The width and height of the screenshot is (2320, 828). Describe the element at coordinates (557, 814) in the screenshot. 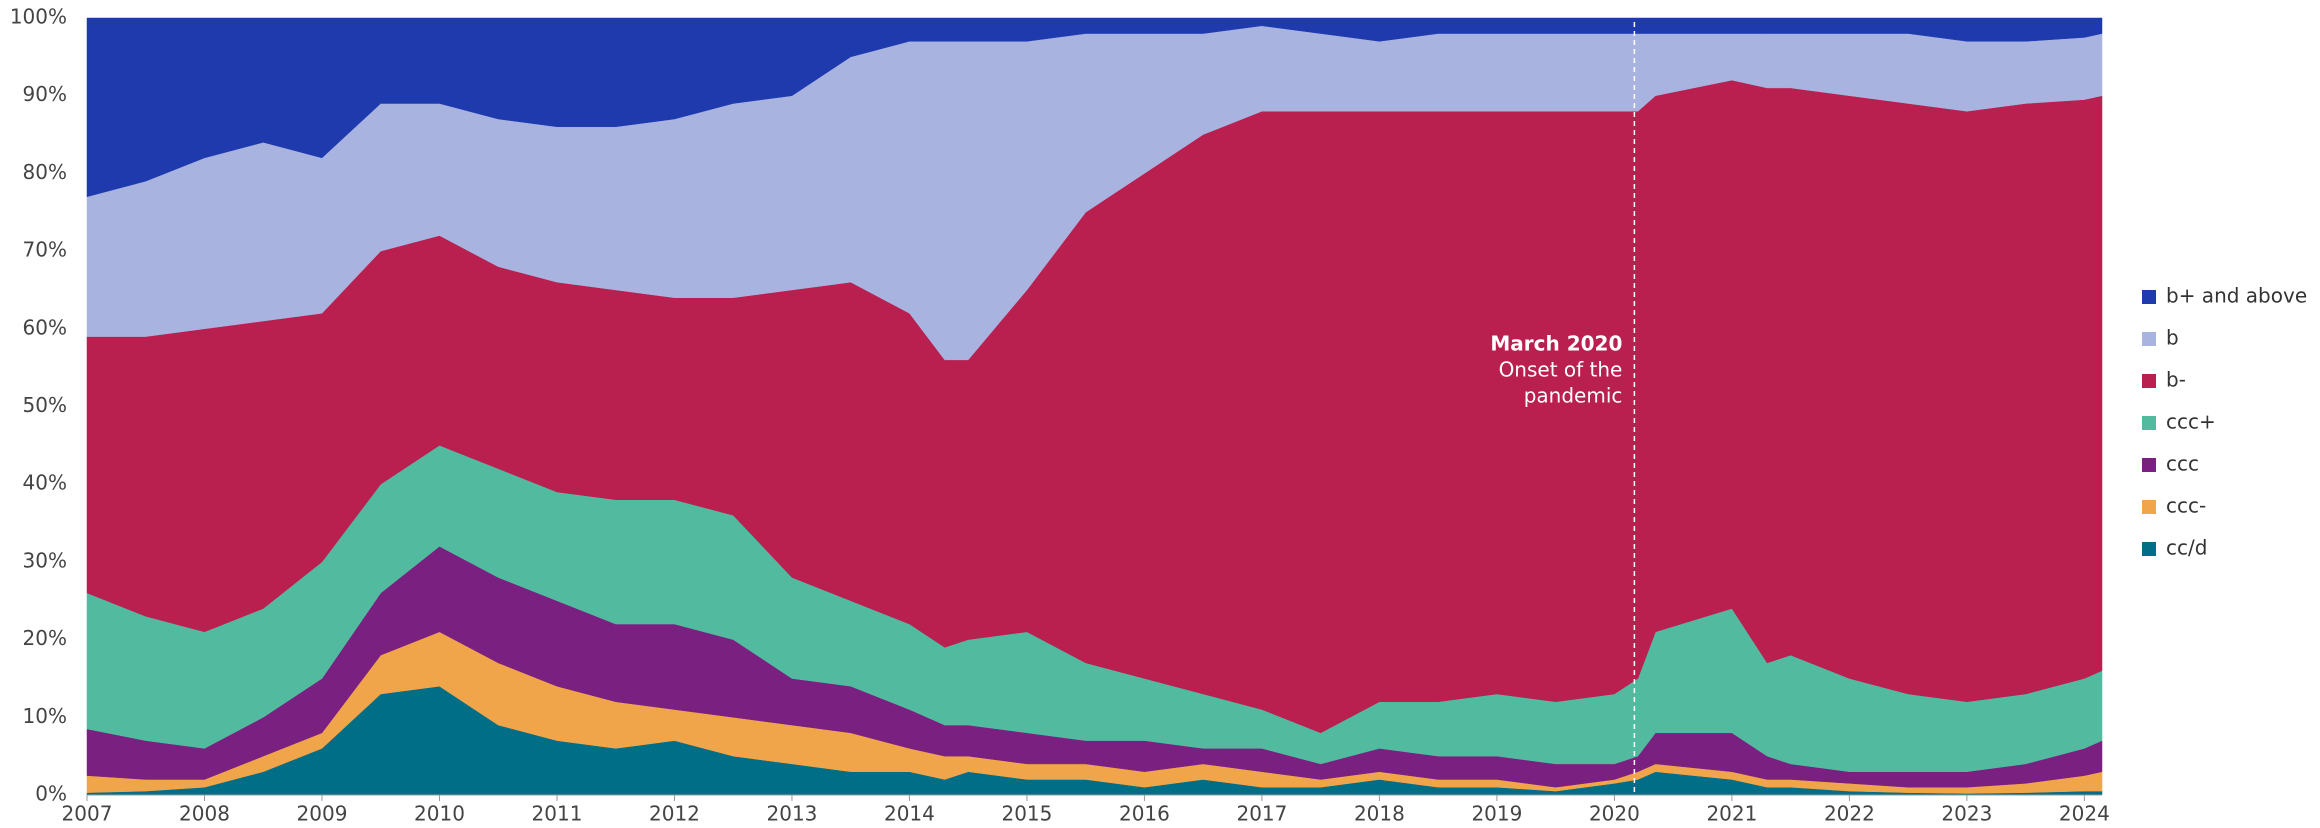

I see `x-tick-label: 2011` at that location.